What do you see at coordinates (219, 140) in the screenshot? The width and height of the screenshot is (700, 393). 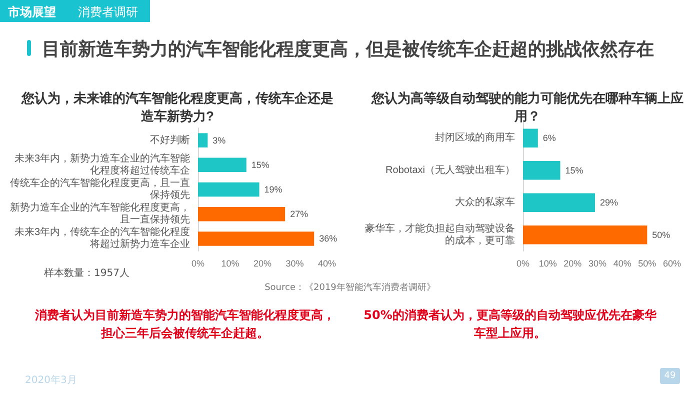 I see `data-label: 3%` at bounding box center [219, 140].